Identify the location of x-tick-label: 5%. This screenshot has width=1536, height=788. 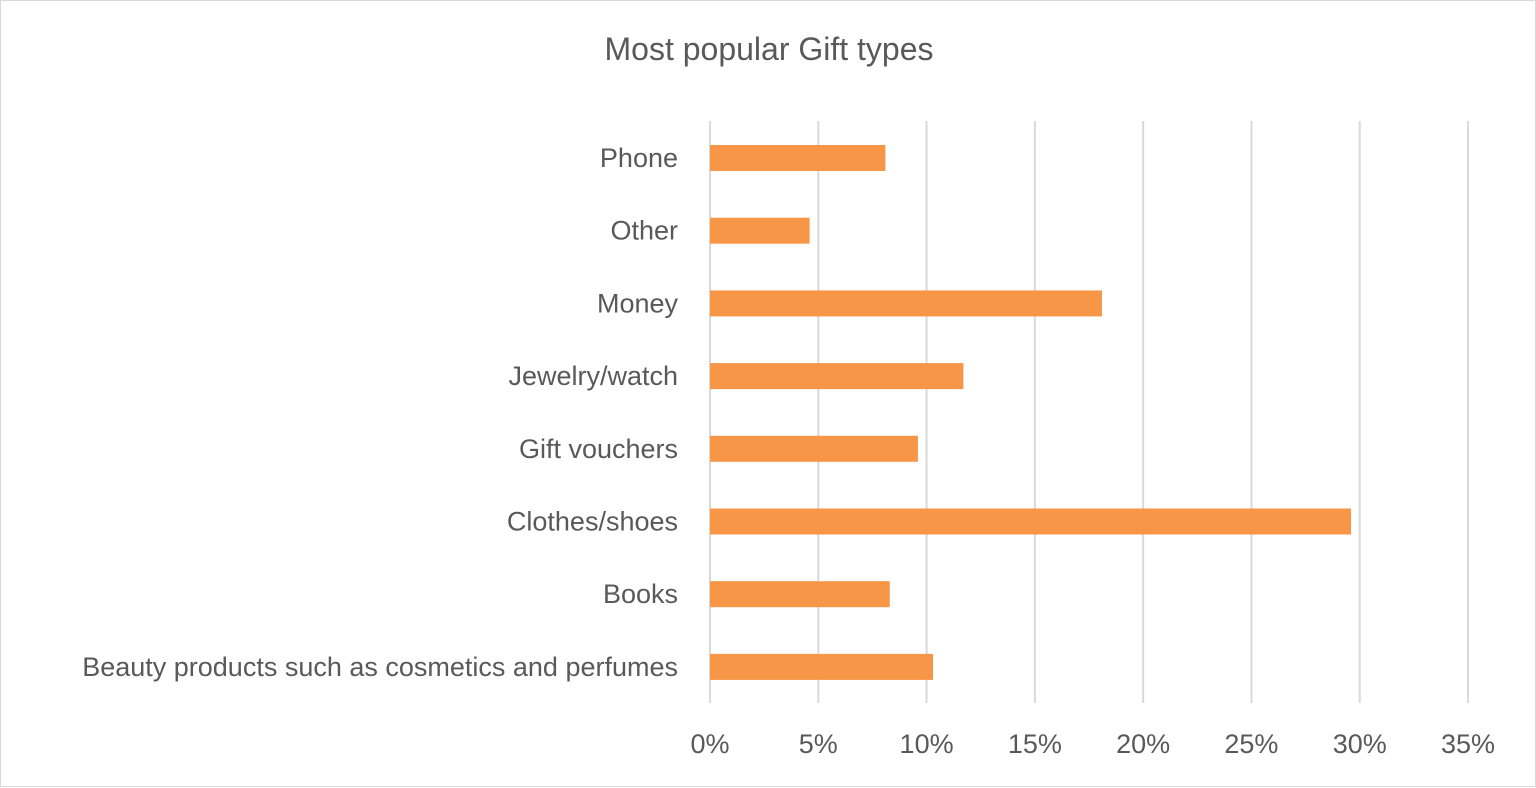
(818, 744).